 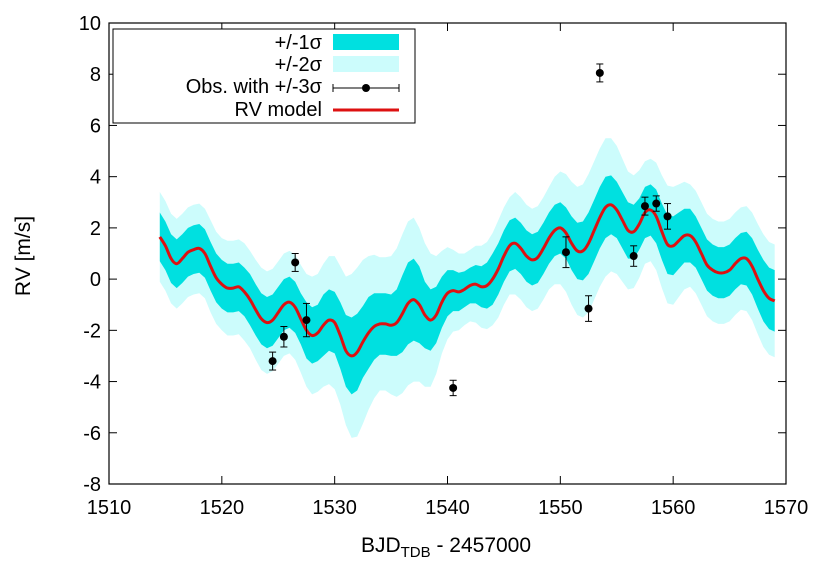 I want to click on legend-label-observations: Obs. with +/-3σ, so click(x=254, y=87).